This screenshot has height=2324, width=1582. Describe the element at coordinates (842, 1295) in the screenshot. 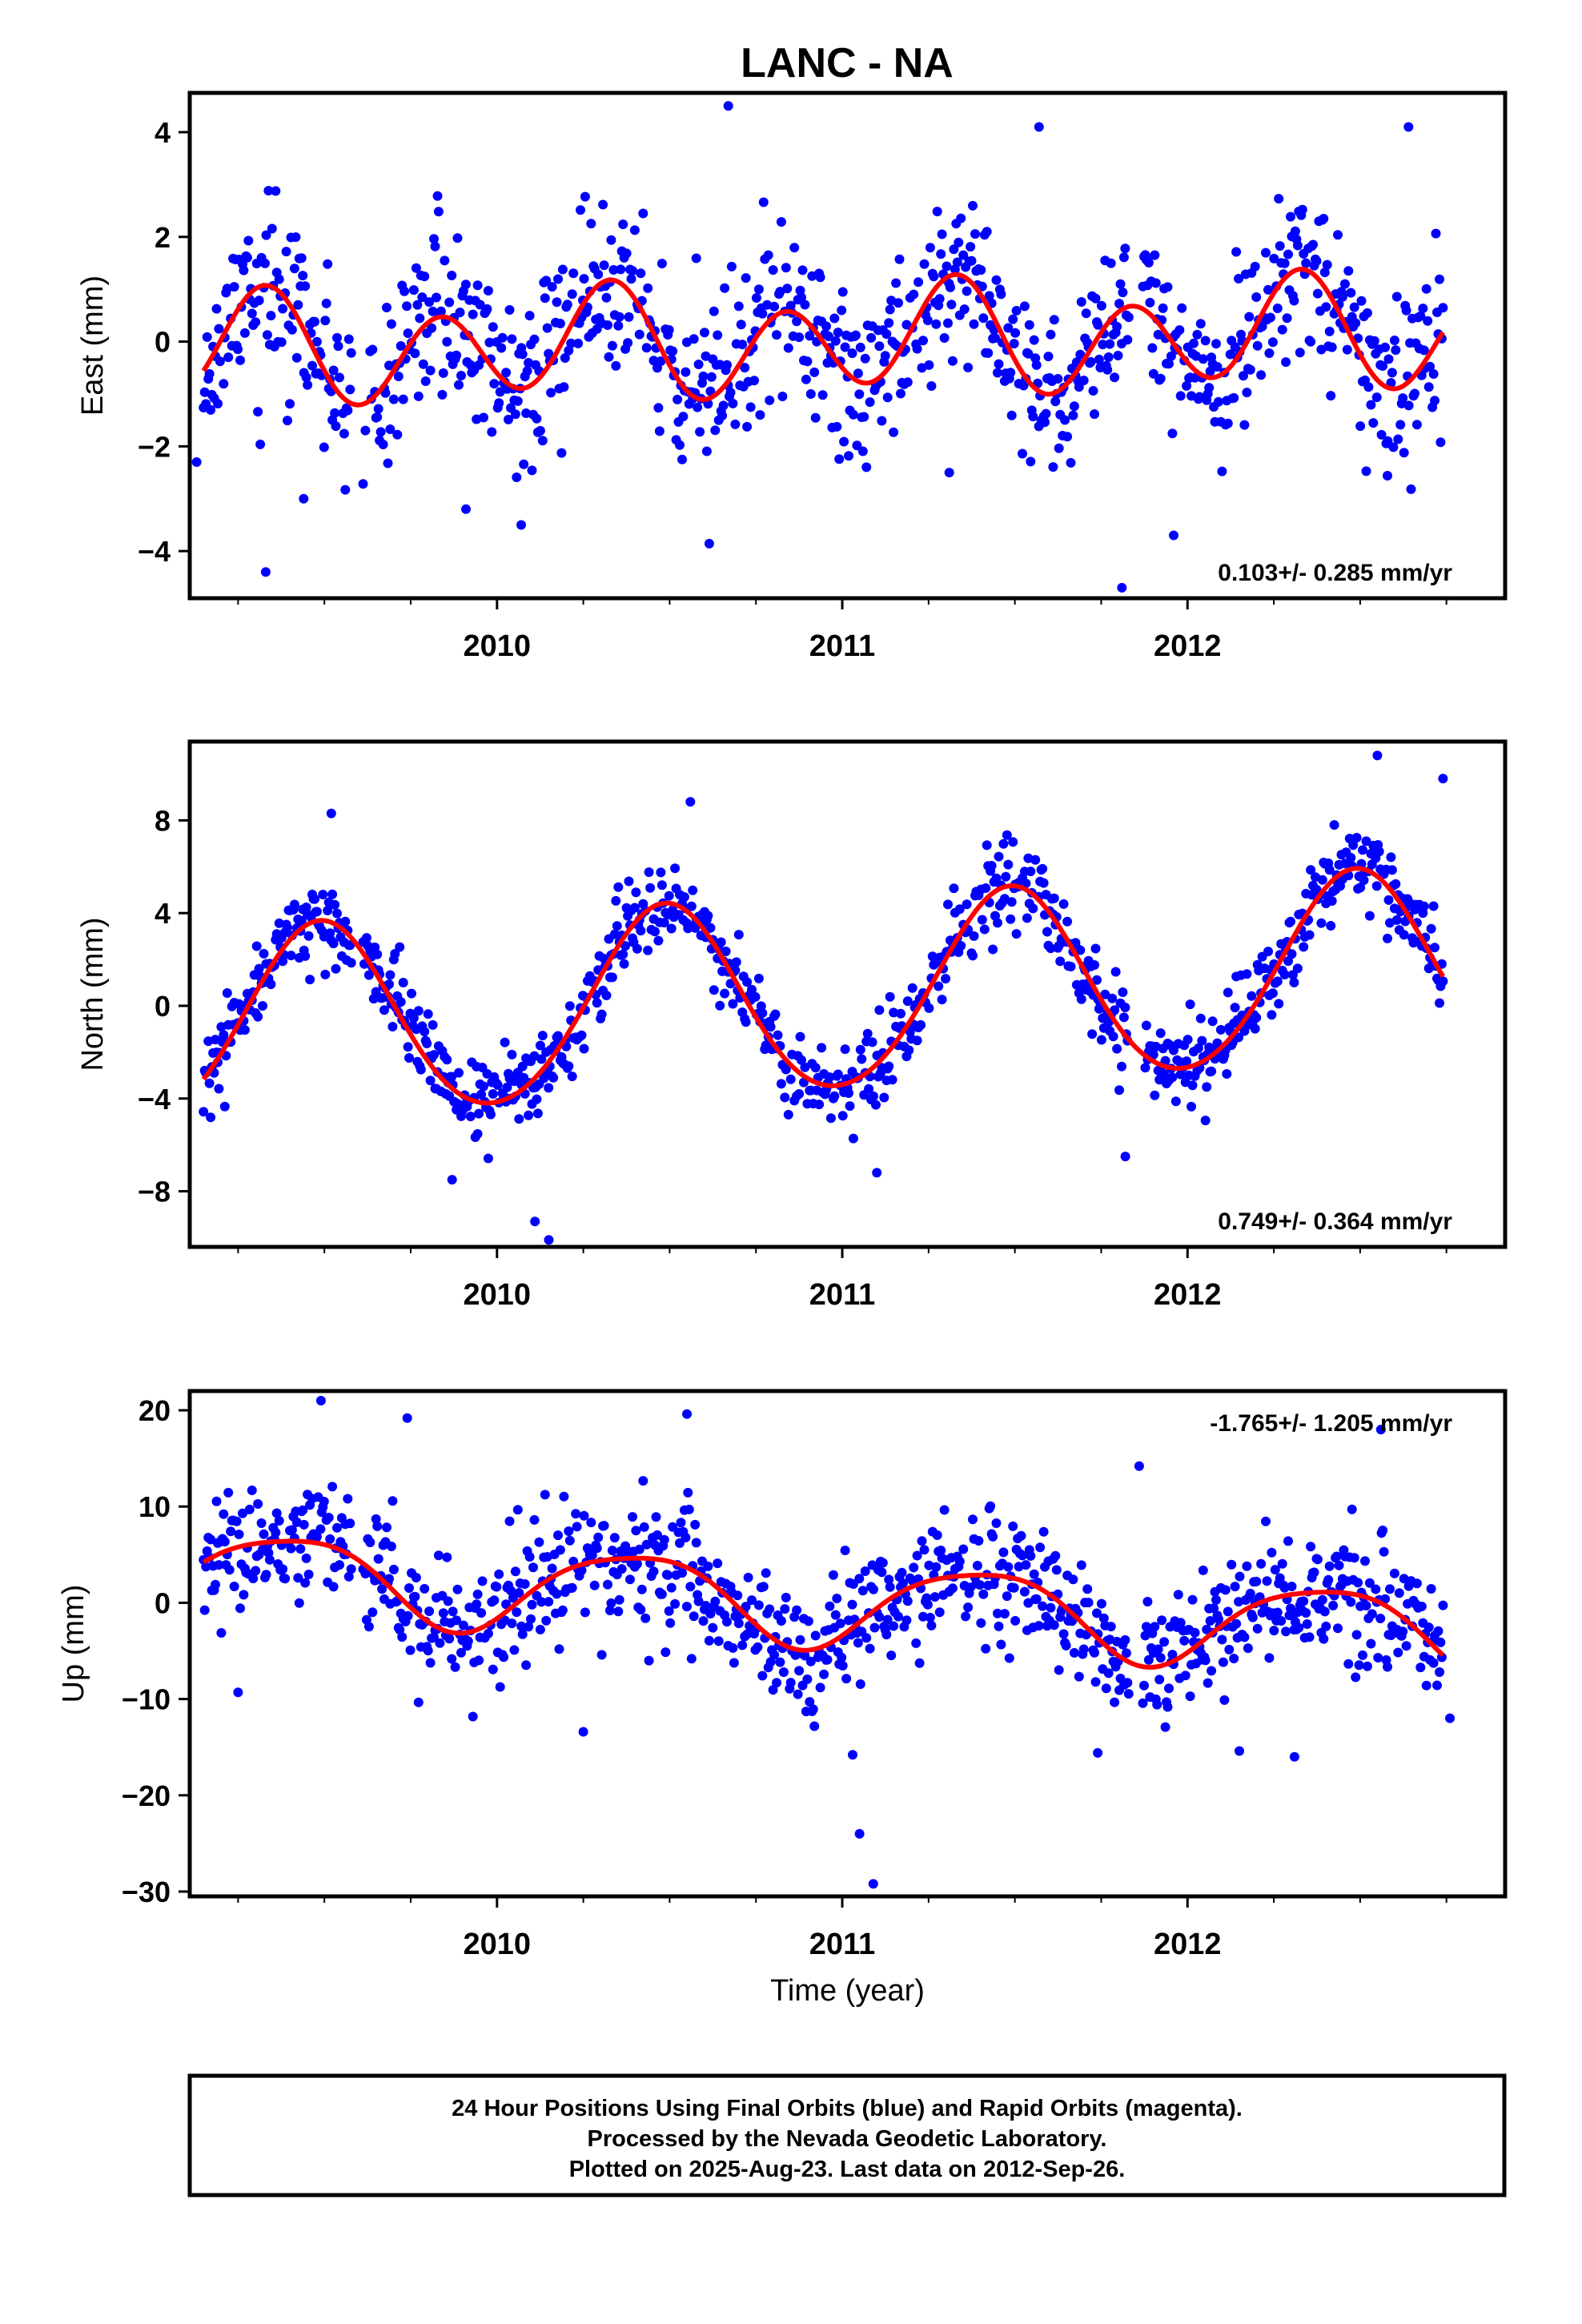

I see `x-tick-label: 2011` at that location.